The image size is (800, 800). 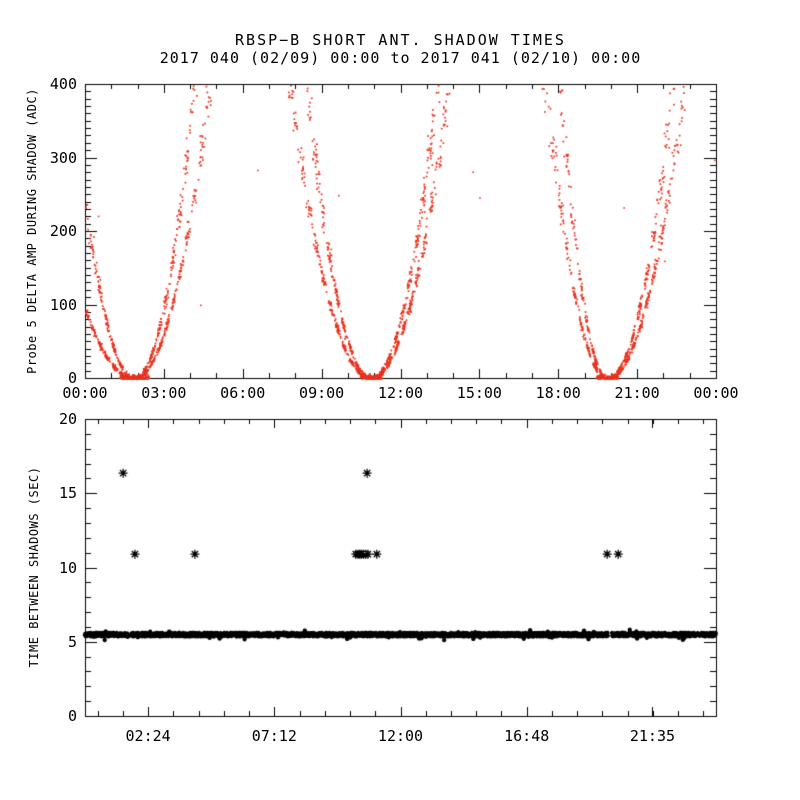 What do you see at coordinates (67, 493) in the screenshot?
I see `y-tick-label: 15` at bounding box center [67, 493].